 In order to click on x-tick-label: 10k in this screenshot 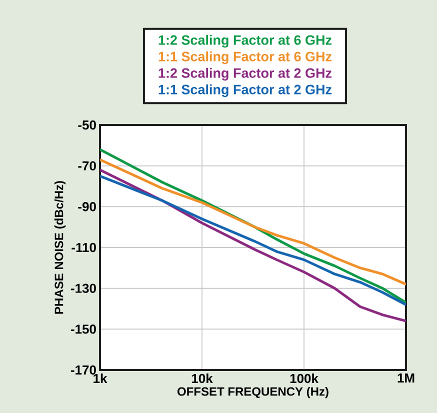, I will do `click(202, 379)`.